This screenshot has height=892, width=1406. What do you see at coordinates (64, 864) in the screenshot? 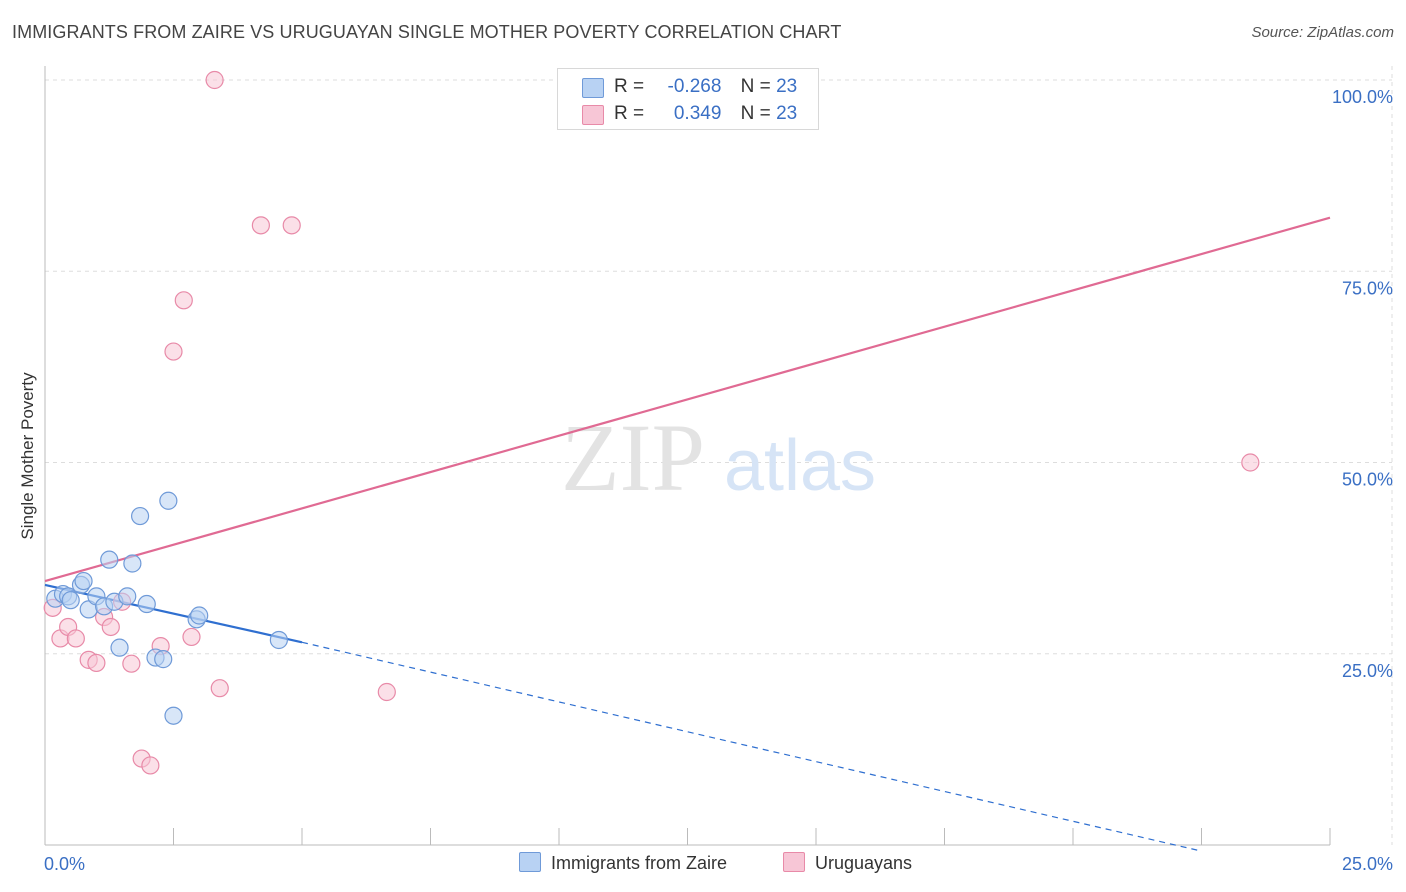
I see `x-tick-label-0: 0.0%` at bounding box center [64, 864].